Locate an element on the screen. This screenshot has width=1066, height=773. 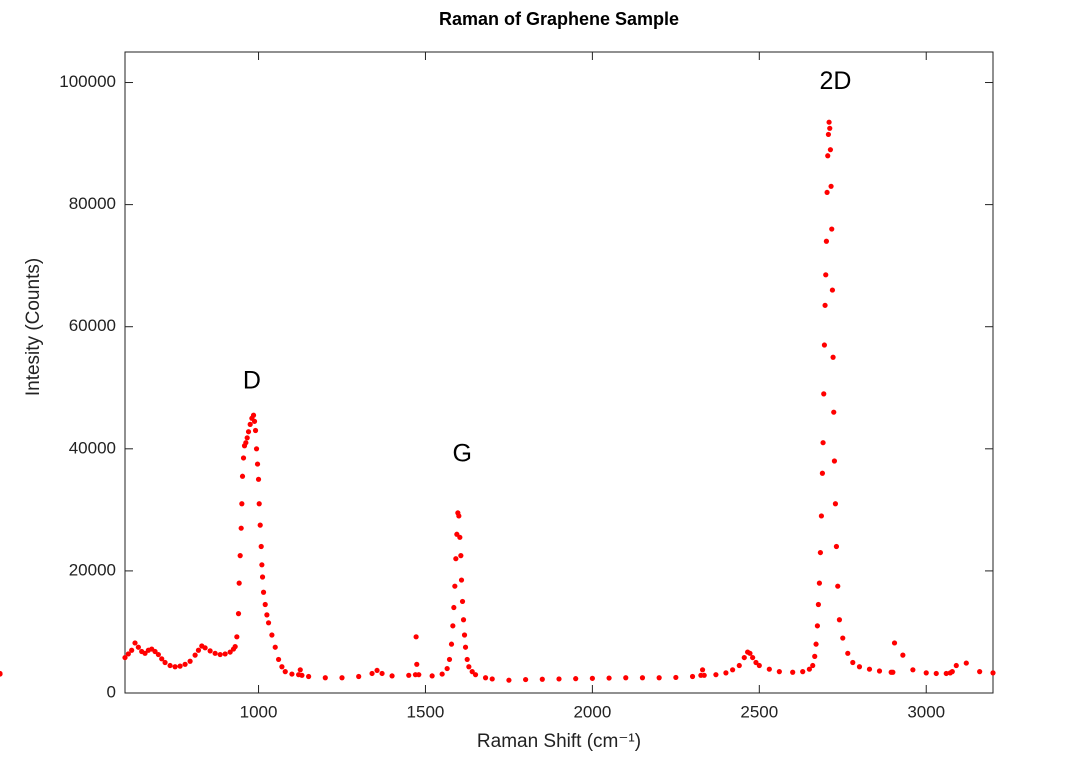
x-tick-label: 2000 is located at coordinates (592, 711).